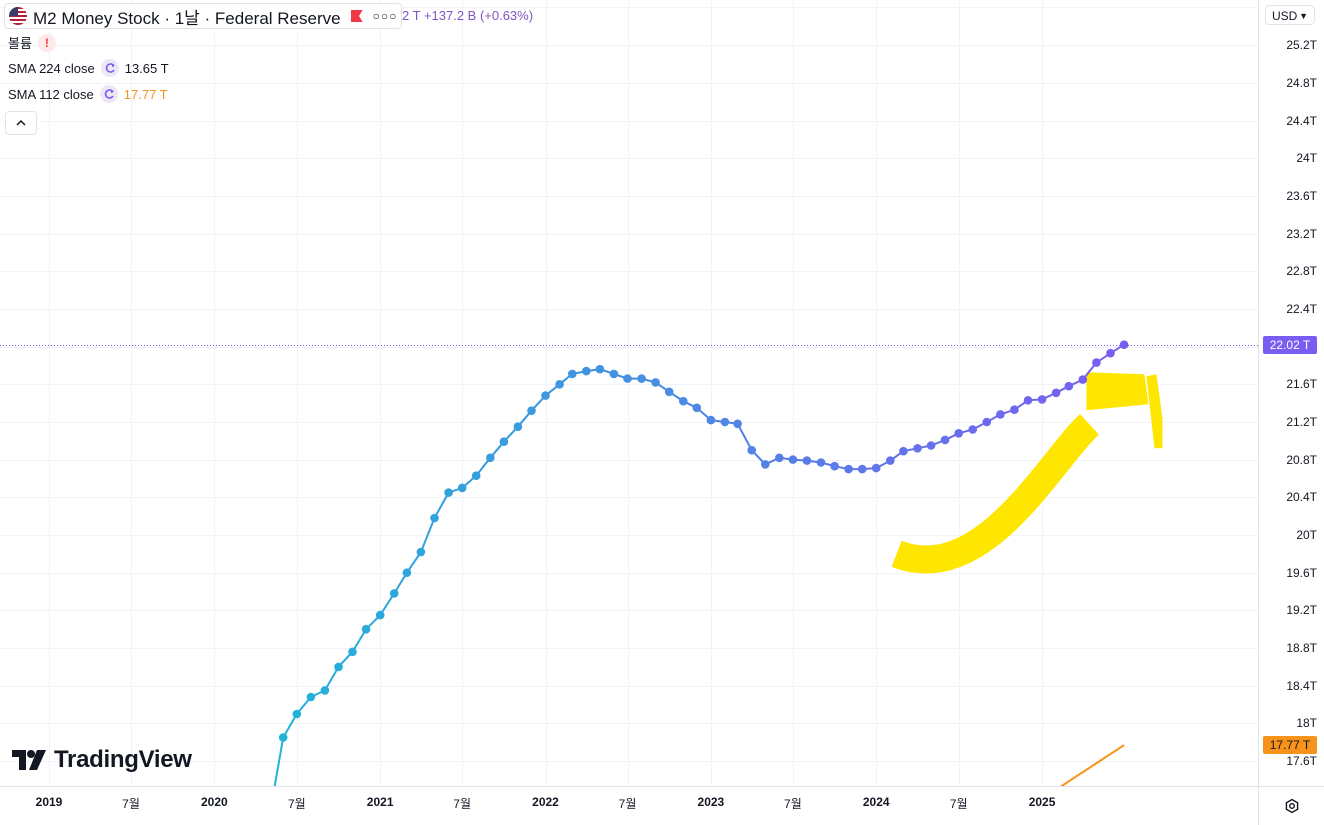  What do you see at coordinates (356, 16) in the screenshot?
I see `flag-icon` at bounding box center [356, 16].